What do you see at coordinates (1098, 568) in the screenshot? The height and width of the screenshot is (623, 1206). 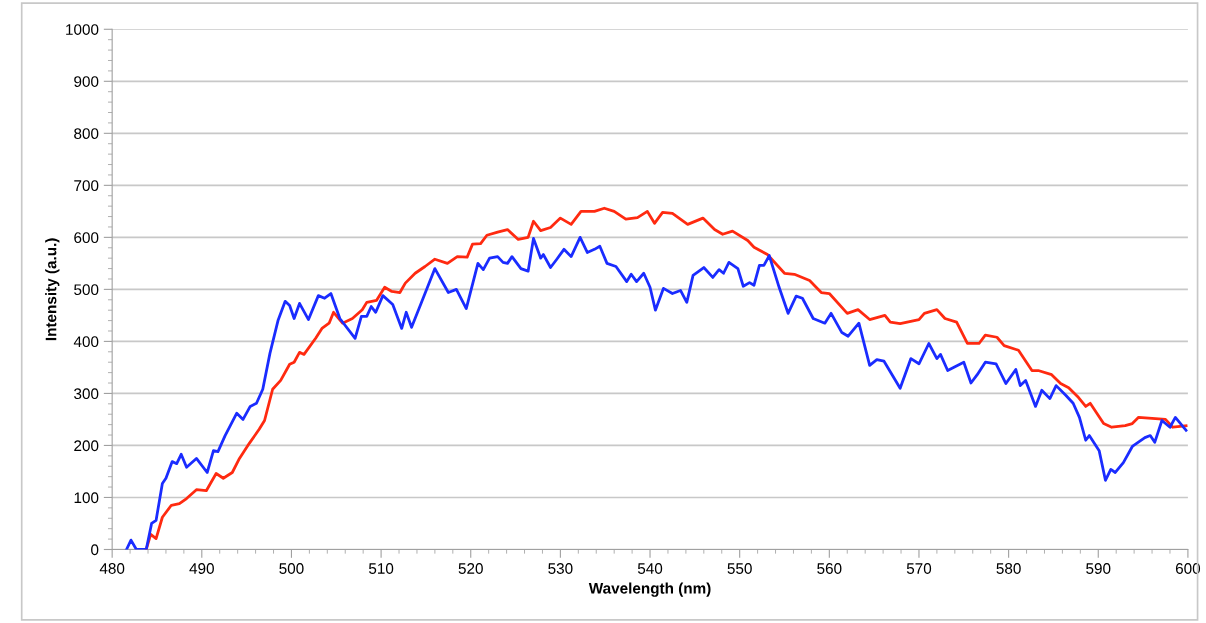 I see `x-tick-label: 590` at bounding box center [1098, 568].